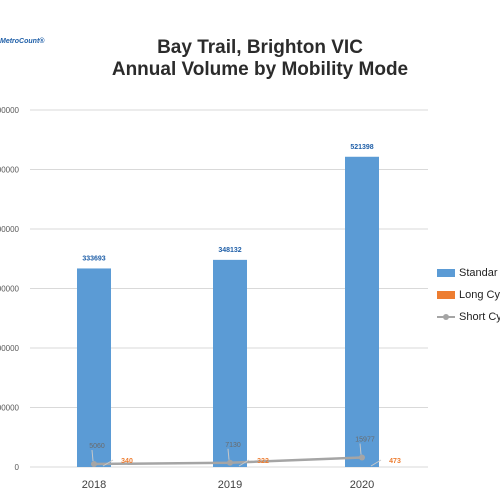 The height and width of the screenshot is (500, 500). What do you see at coordinates (94, 485) in the screenshot?
I see `x-tick-label: 2018` at bounding box center [94, 485].